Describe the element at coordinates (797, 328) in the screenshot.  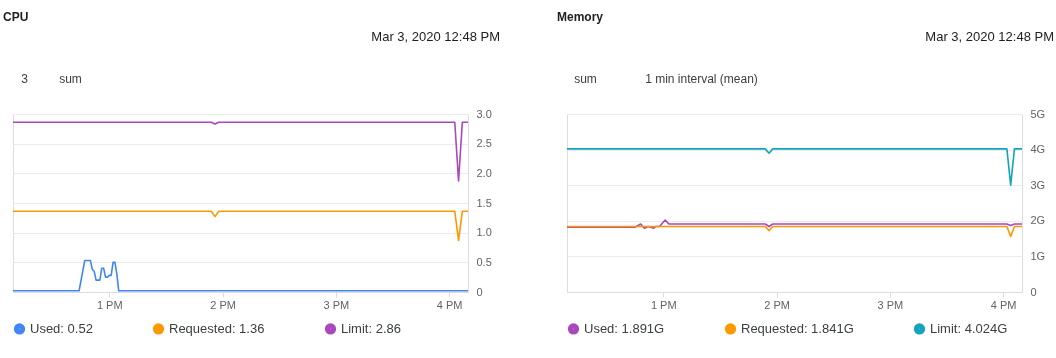
I see `legend-label: Requested: 1.841G` at that location.